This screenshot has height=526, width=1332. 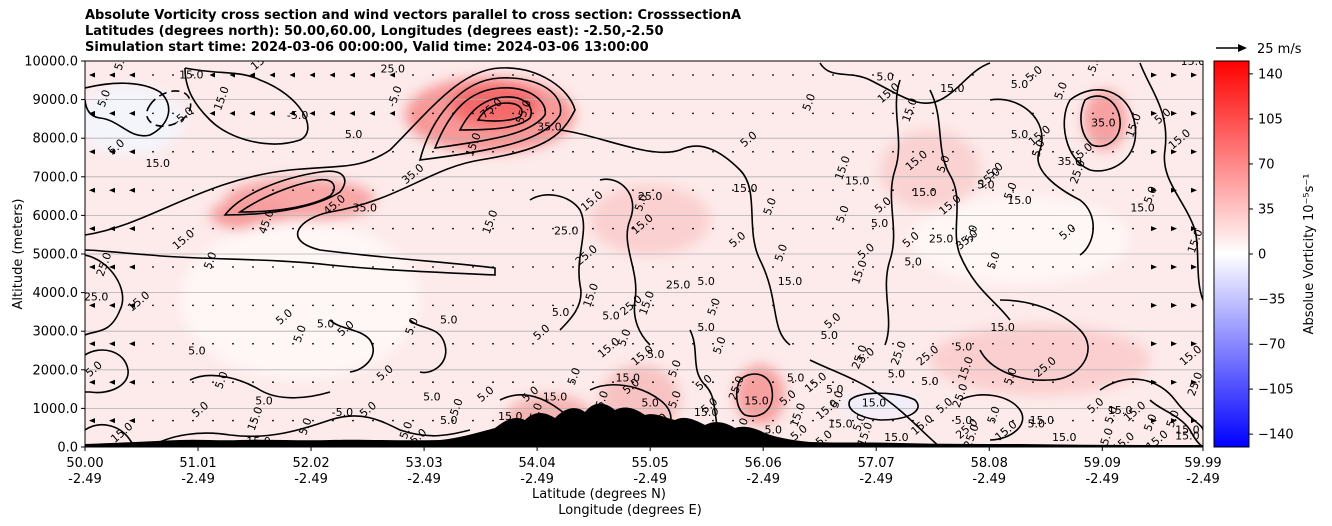 What do you see at coordinates (971, 435) in the screenshot?
I see `contour-label: 25.0` at bounding box center [971, 435].